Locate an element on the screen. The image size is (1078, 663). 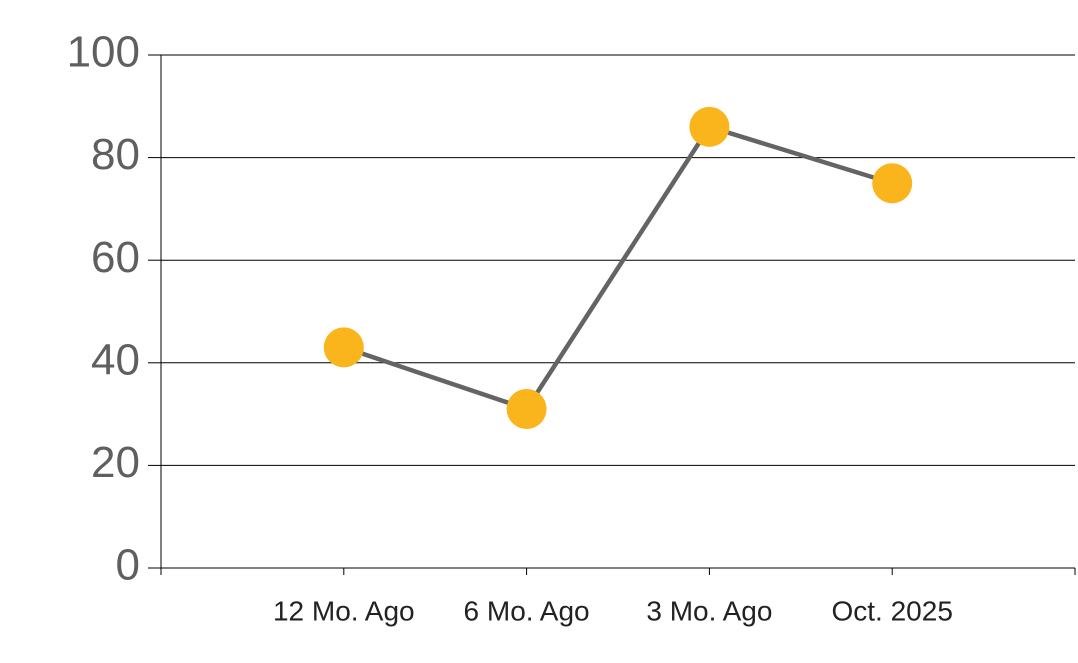
x-tick-label: 3 Mo. Ago is located at coordinates (709, 610).